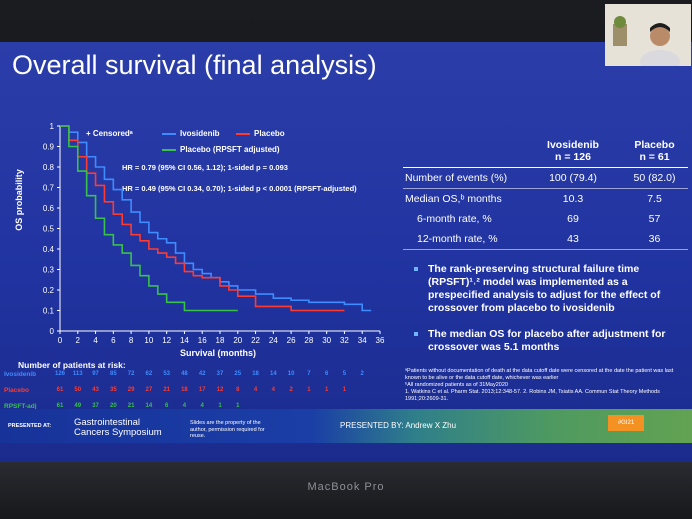  What do you see at coordinates (169, 134) in the screenshot?
I see `legend-ivosidenib-swatch` at bounding box center [169, 134].